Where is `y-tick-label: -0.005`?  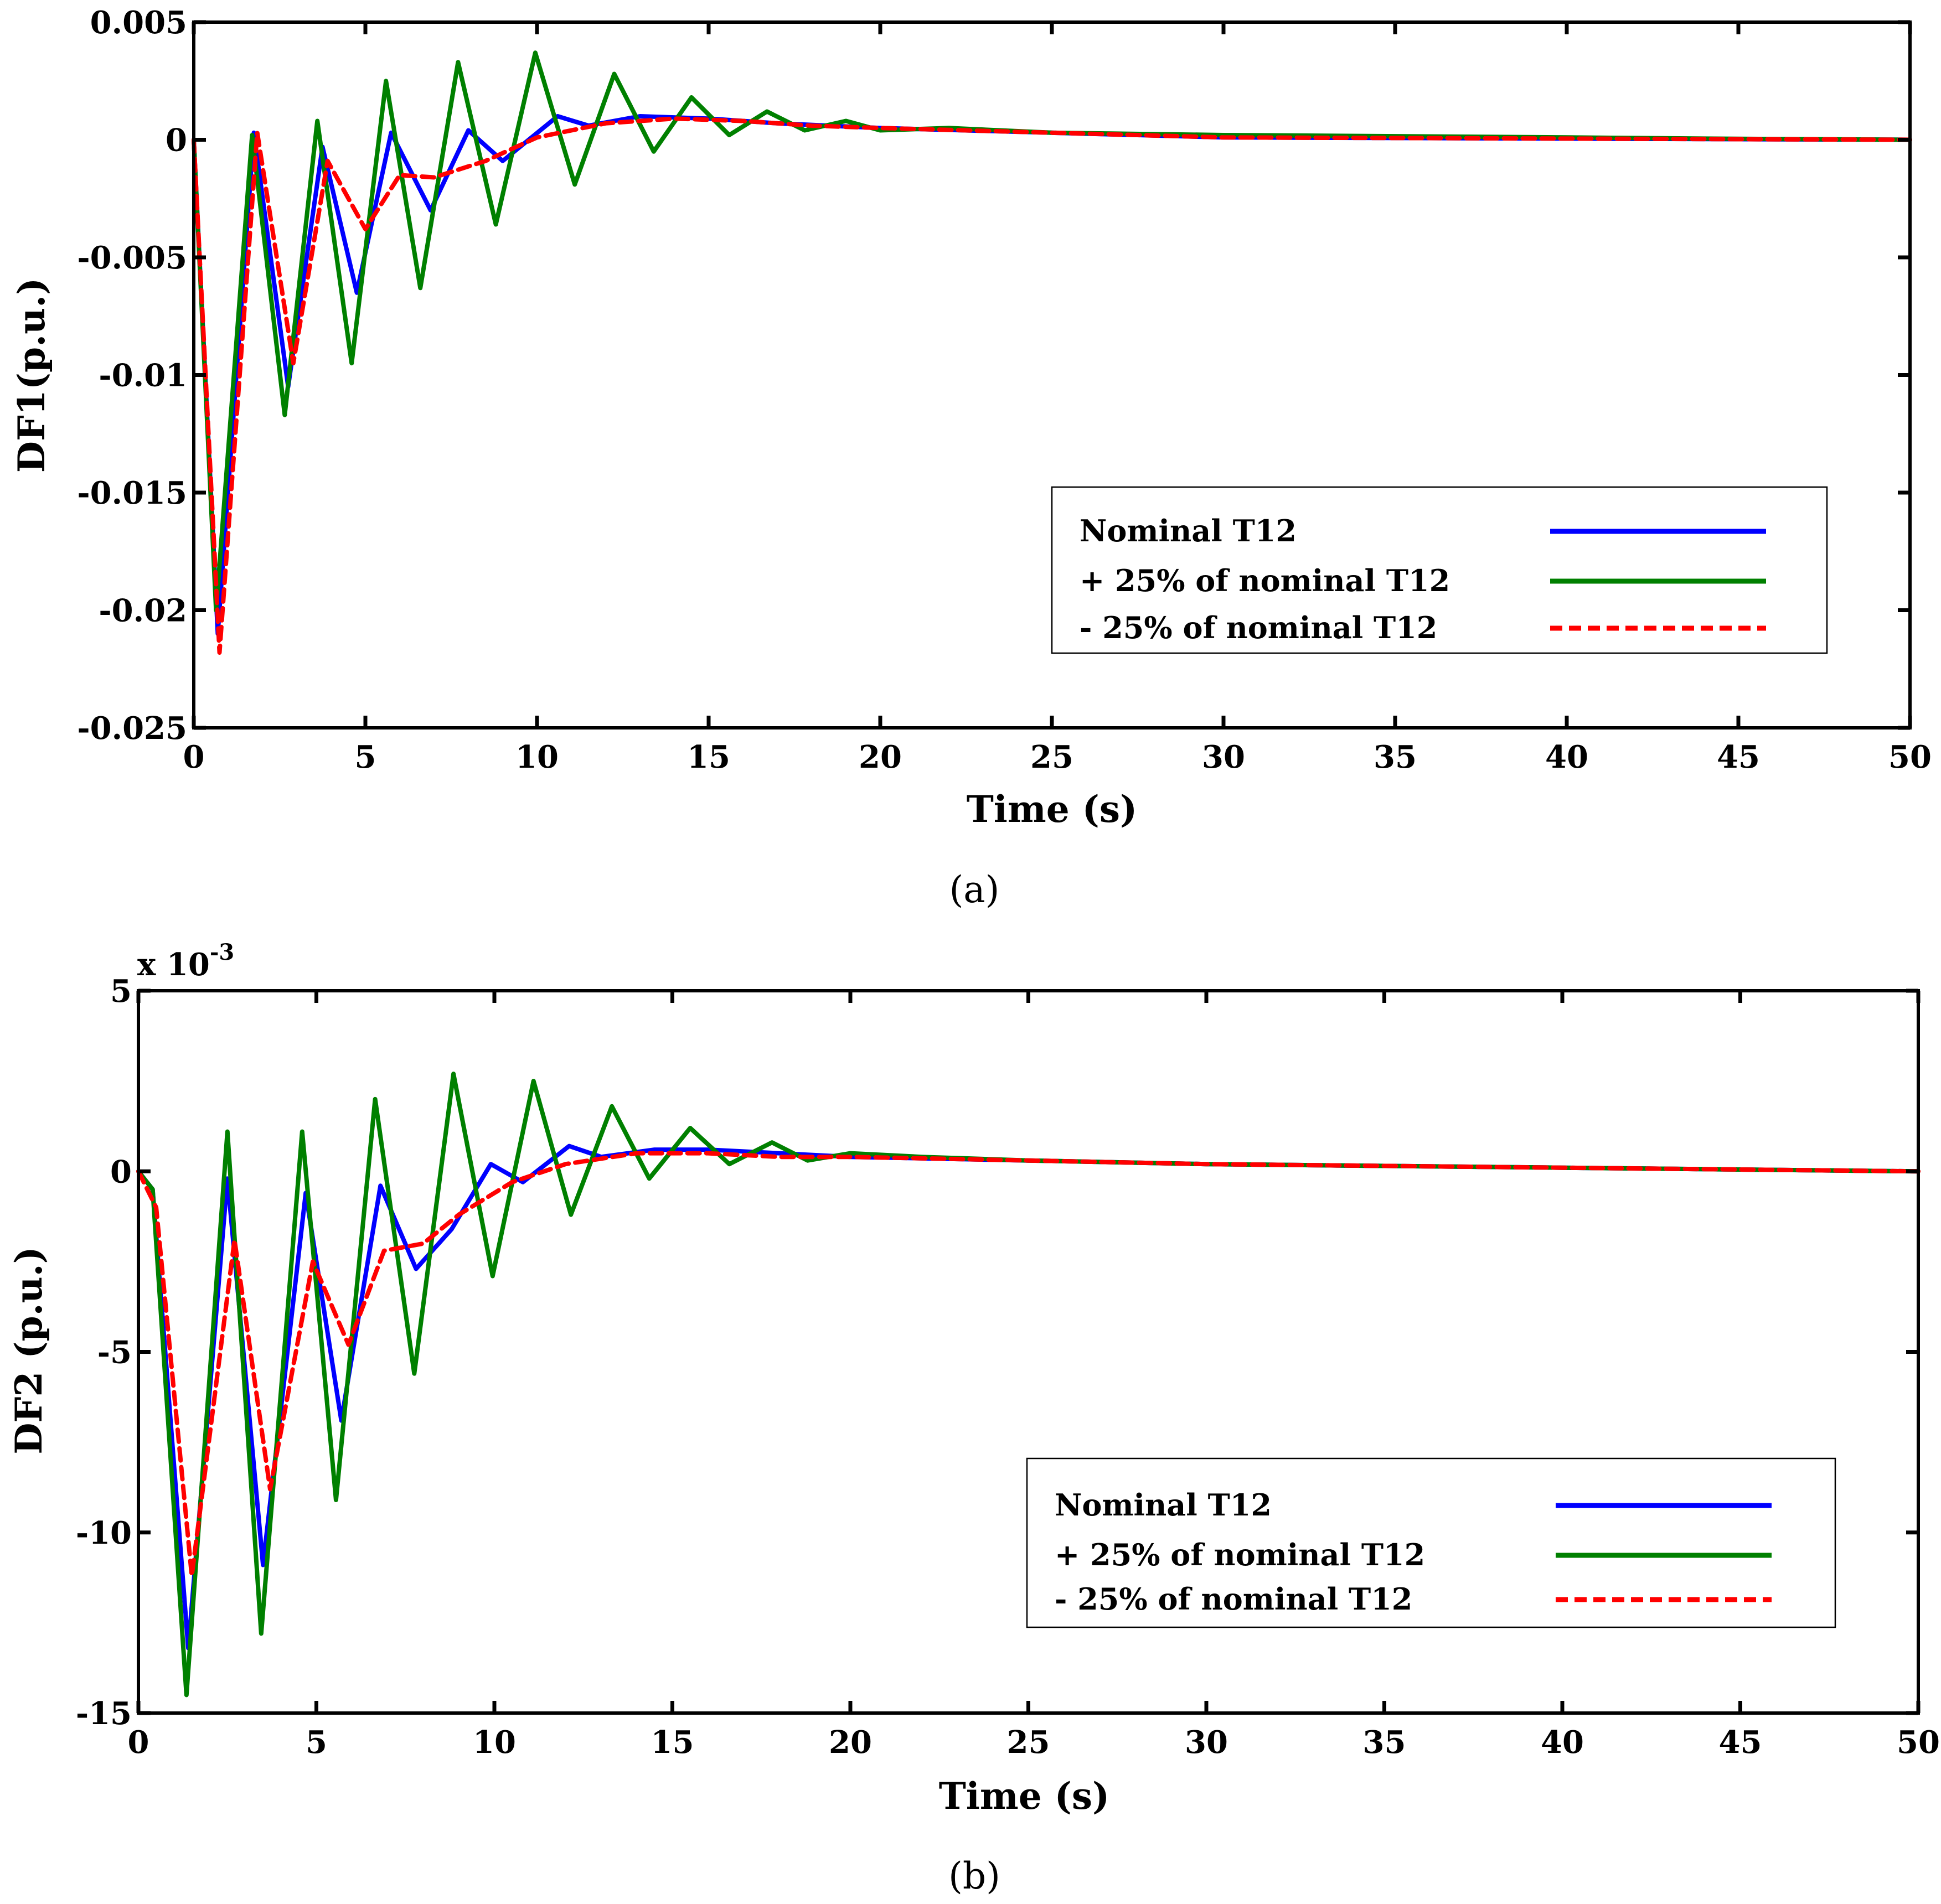 y-tick-label: -0.005 is located at coordinates (132, 258).